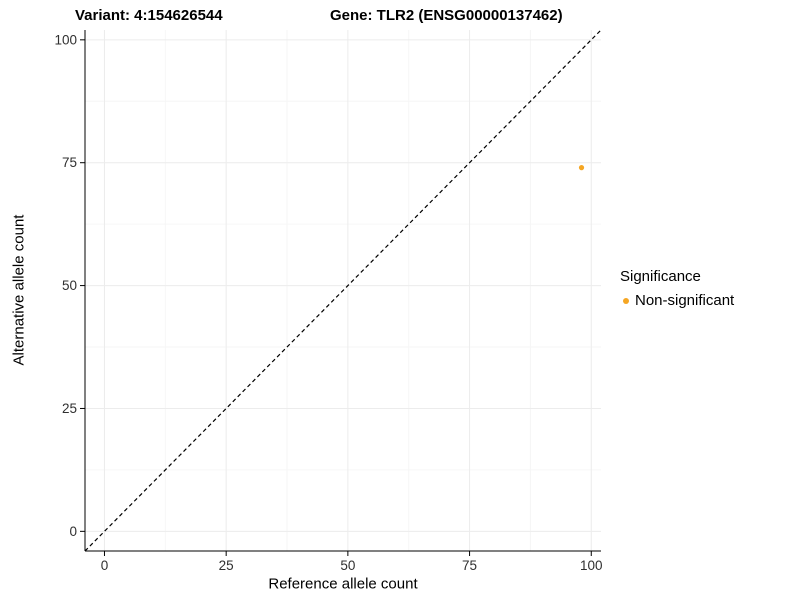 The height and width of the screenshot is (600, 800). I want to click on x-tick-label: 0, so click(105, 565).